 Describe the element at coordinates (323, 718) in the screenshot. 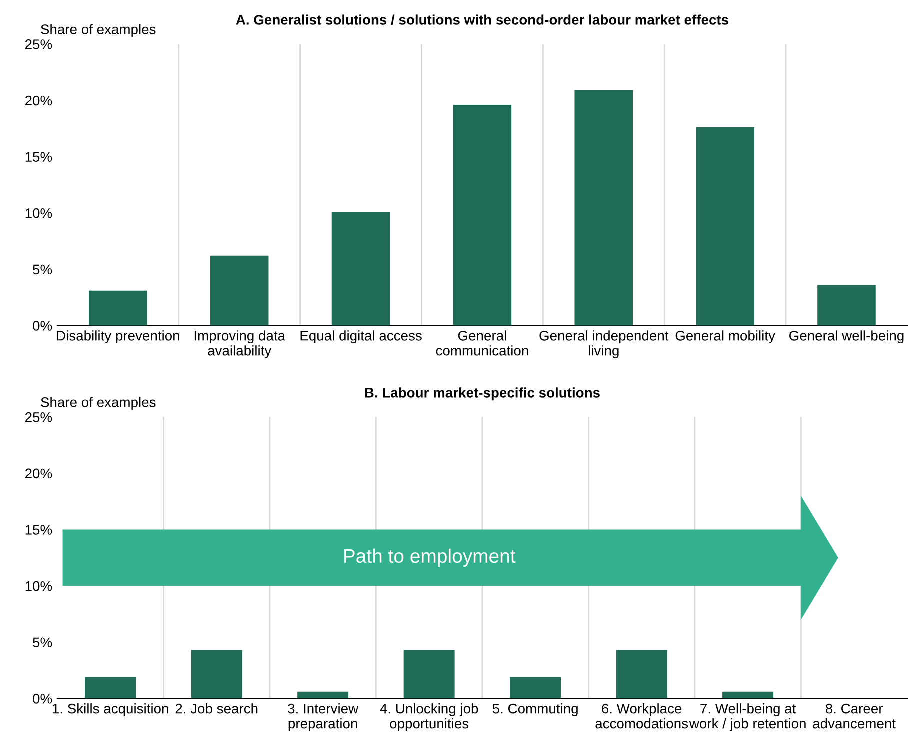

I see `x-tick-label: 3. Interview preparation` at that location.